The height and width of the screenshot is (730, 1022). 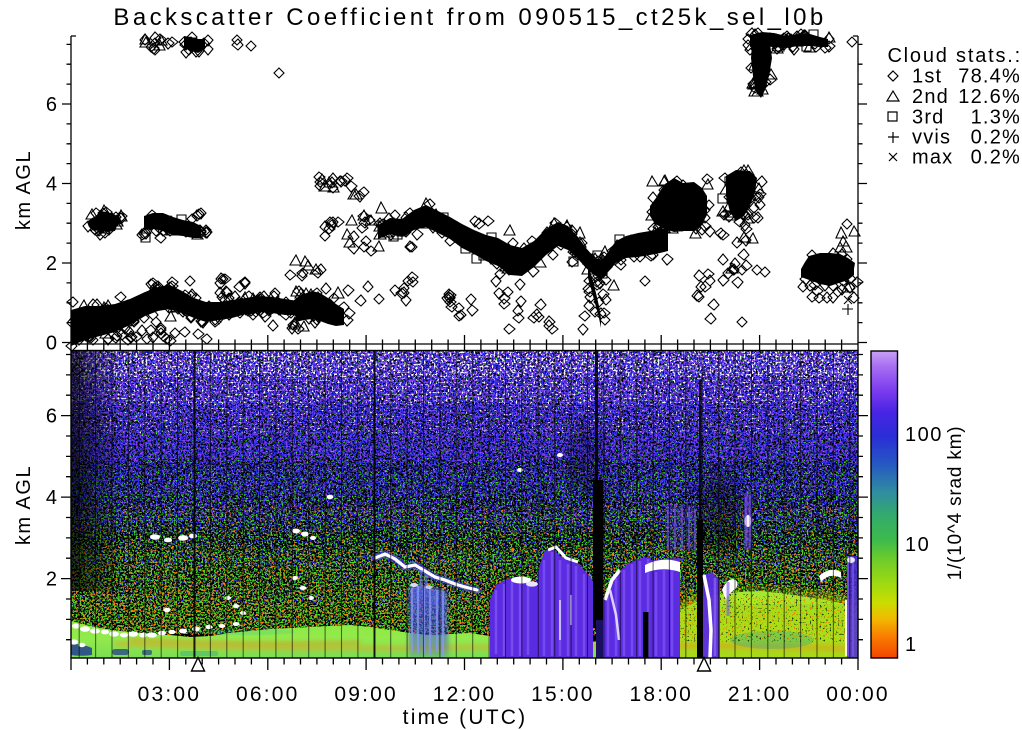 I want to click on svg-text: 12:00, so click(x=465, y=694).